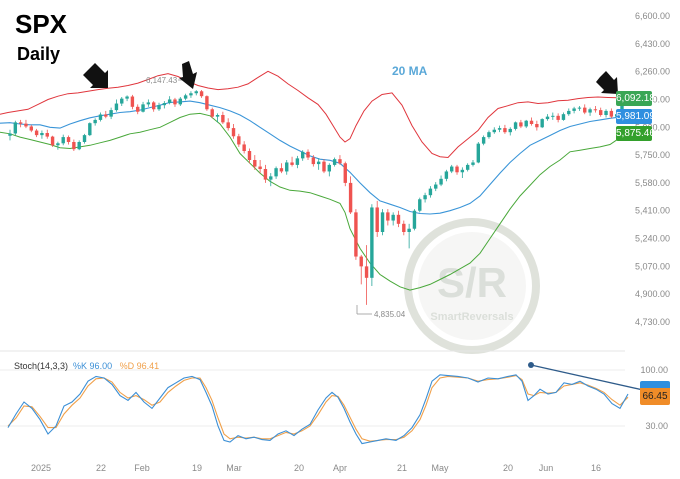  I want to click on stoch-title: Stoch(14,3,3), so click(41, 366).